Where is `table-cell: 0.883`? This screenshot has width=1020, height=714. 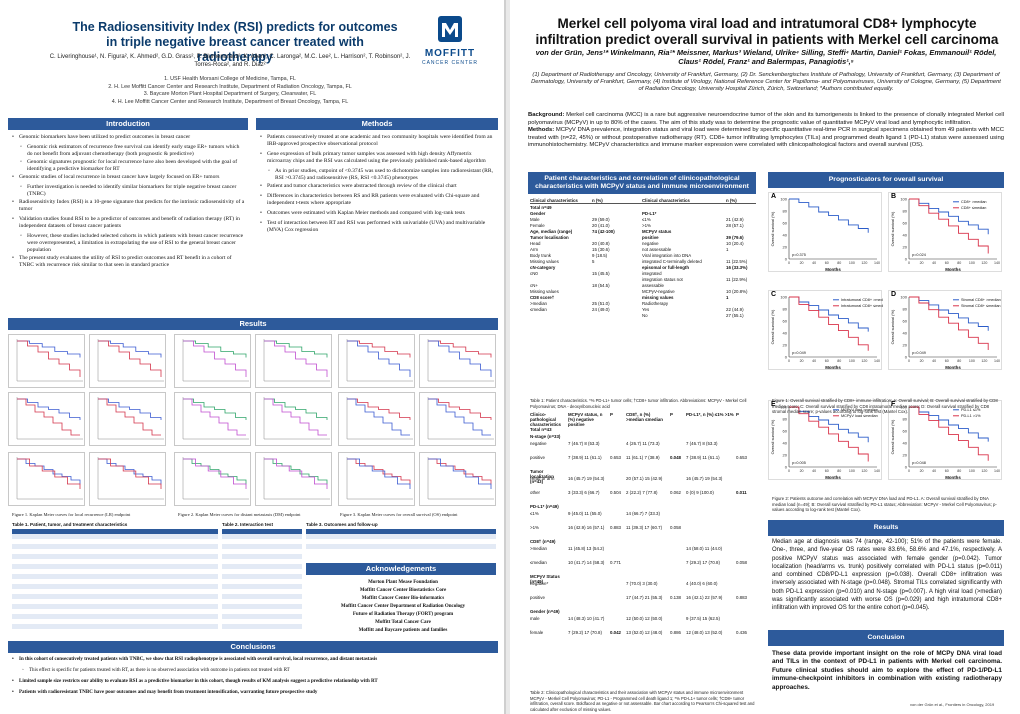 table-cell: 0.883 is located at coordinates (741, 597).